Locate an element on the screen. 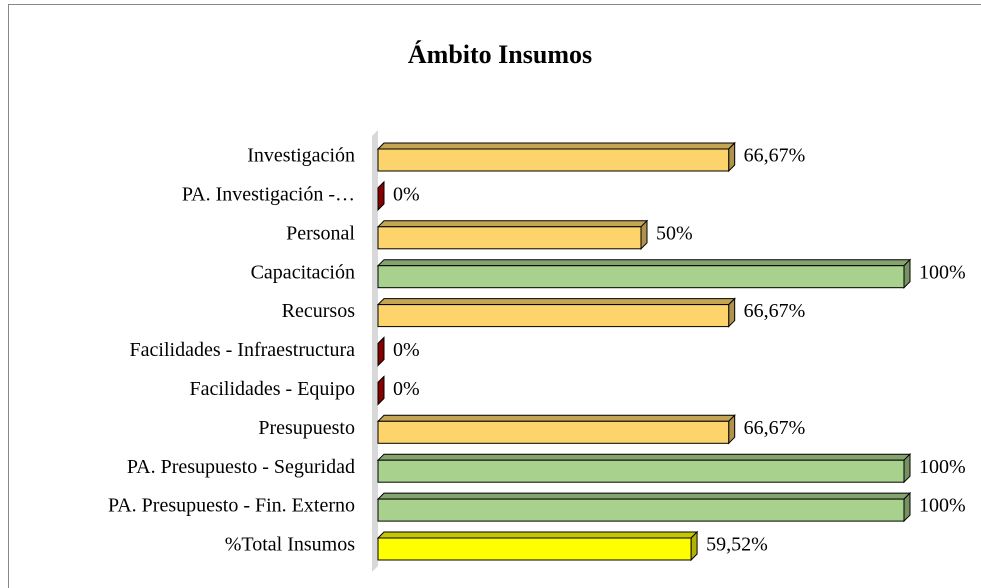 The image size is (981, 588). y-tick-label: Capacitación is located at coordinates (303, 272).